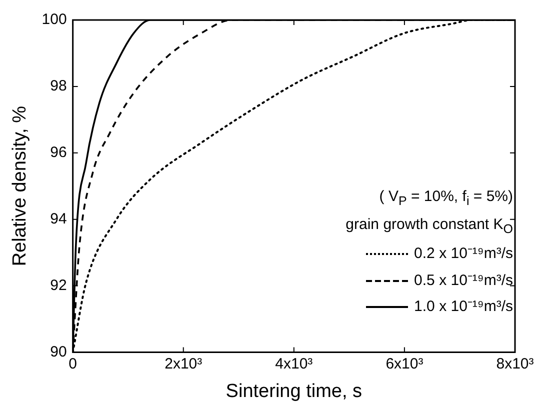 This screenshot has height=412, width=553. Describe the element at coordinates (58, 86) in the screenshot. I see `y-tick-label: 98` at that location.